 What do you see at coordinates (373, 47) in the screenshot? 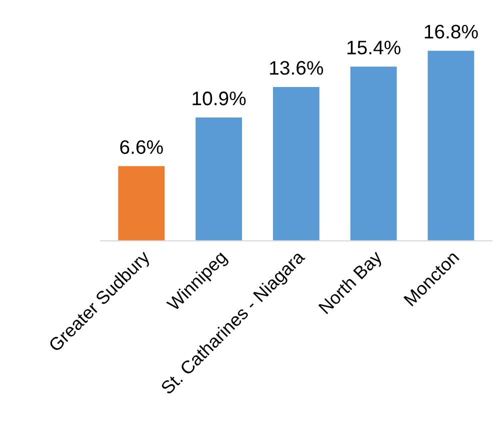
I see `data-label: 15.4%` at bounding box center [373, 47].